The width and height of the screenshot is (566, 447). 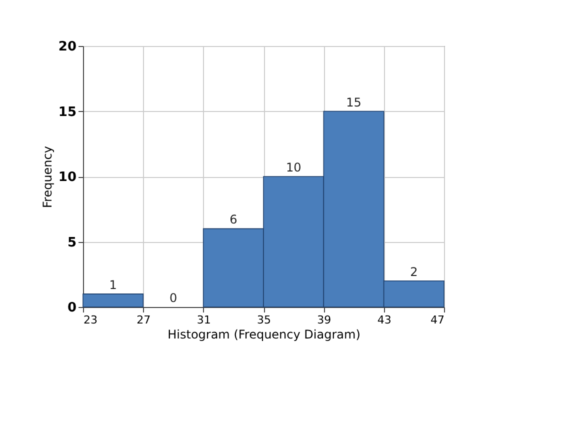 What do you see at coordinates (173, 298) in the screenshot?
I see `data-label: 0` at bounding box center [173, 298].